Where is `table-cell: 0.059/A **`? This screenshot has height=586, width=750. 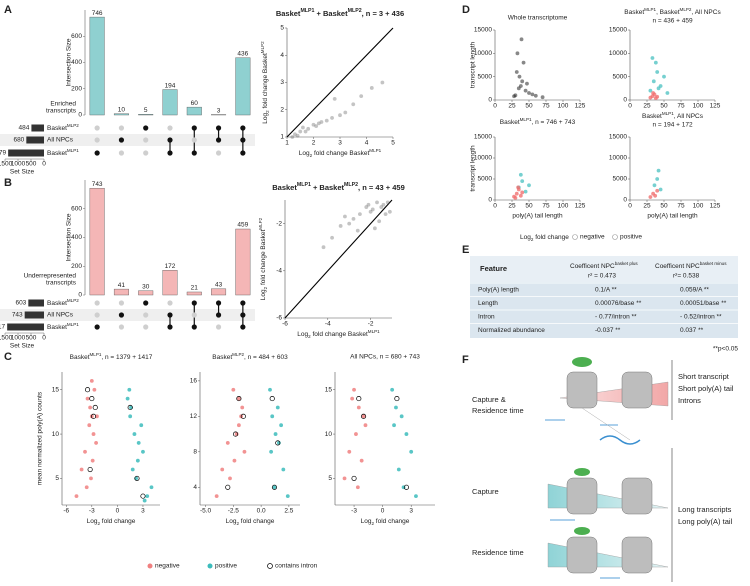 table-cell: 0.059/A ** is located at coordinates (694, 290).